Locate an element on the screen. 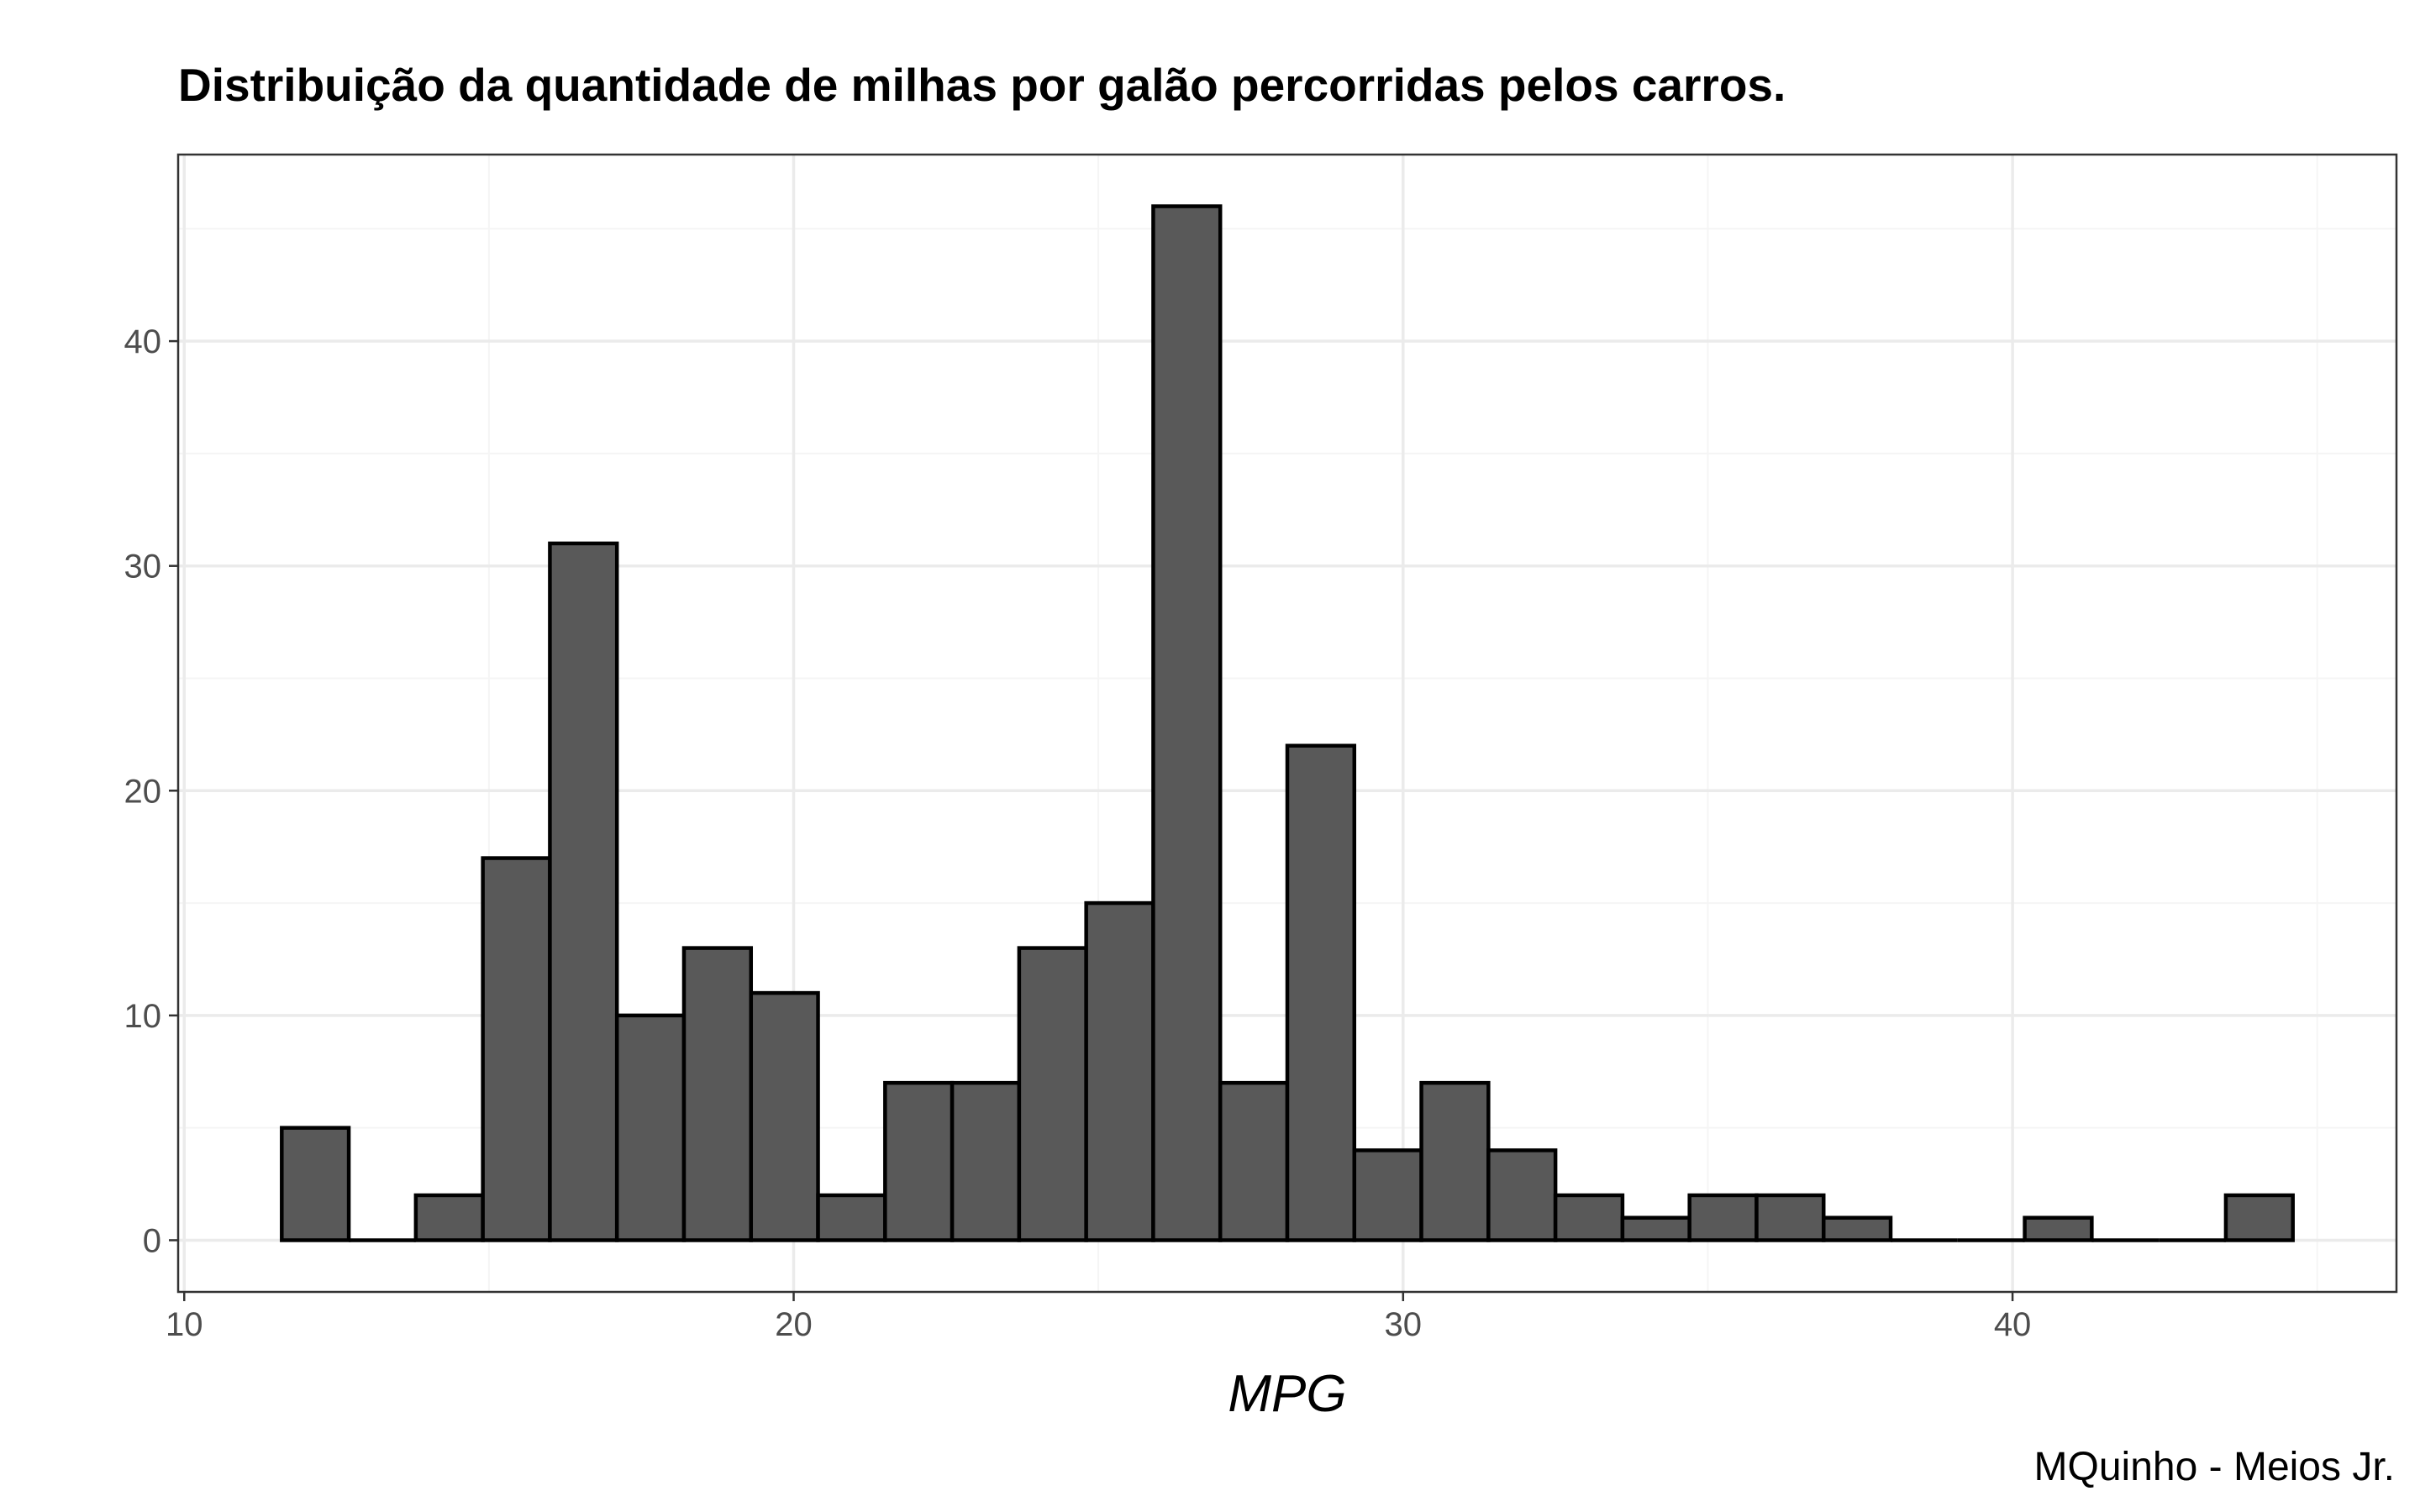 This screenshot has width=2420, height=1512. x-tick-label: 40 is located at coordinates (2013, 1324).